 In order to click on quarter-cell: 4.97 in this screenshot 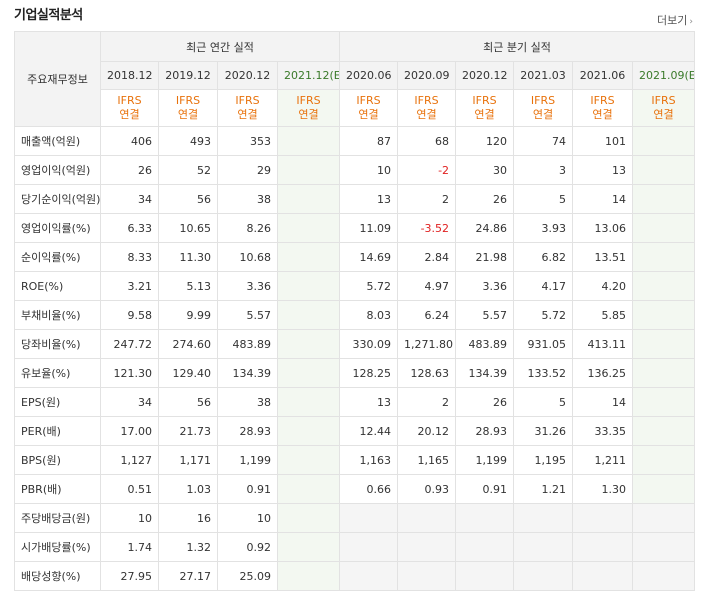, I will do `click(427, 286)`.